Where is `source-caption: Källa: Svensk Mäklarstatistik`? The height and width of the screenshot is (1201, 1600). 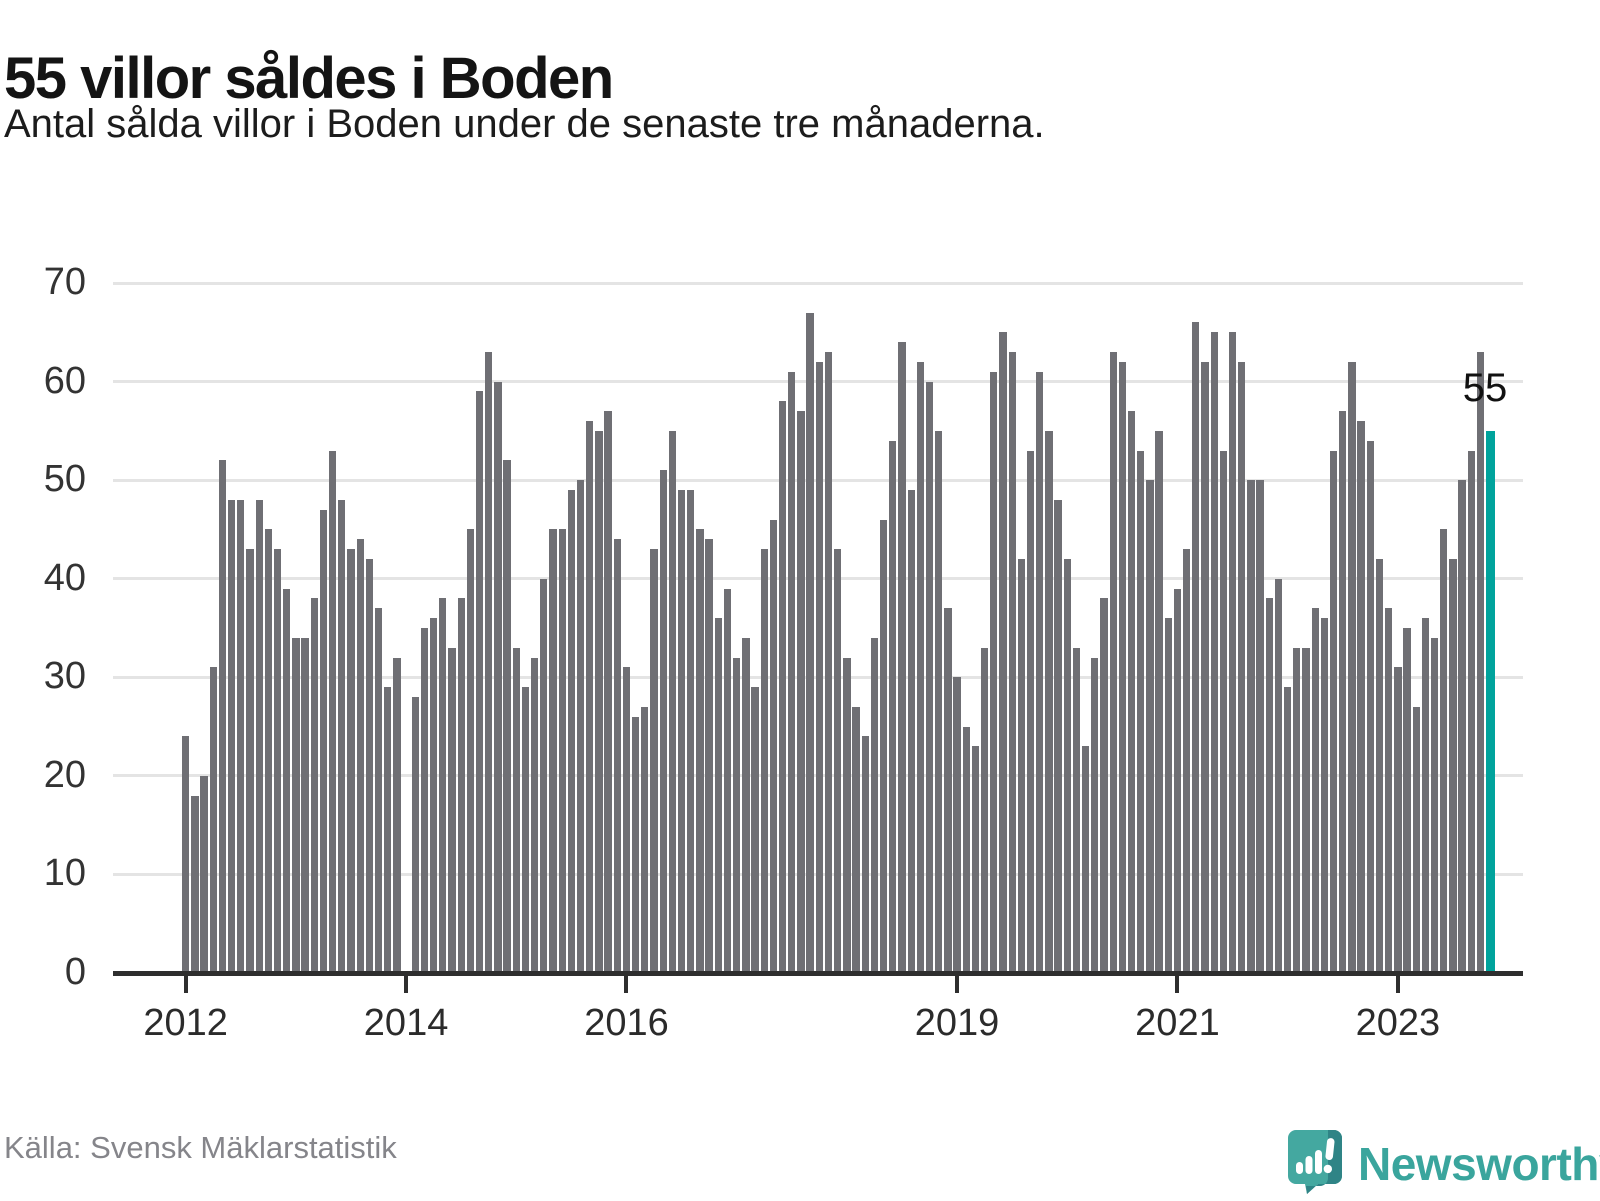 source-caption: Källa: Svensk Mäklarstatistik is located at coordinates (200, 1147).